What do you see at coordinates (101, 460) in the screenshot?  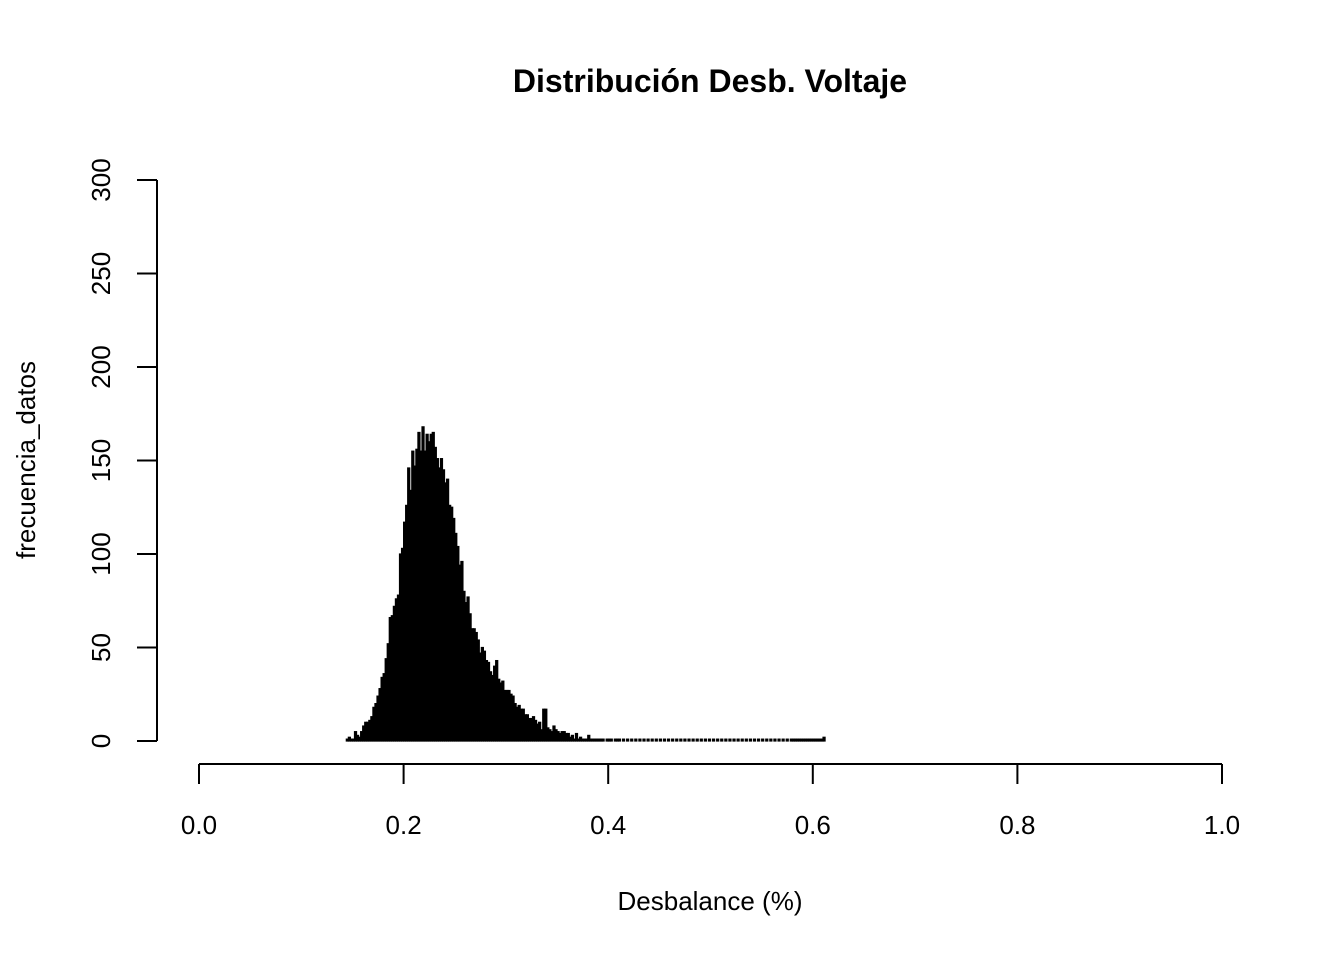 I see `y-tick-label: 150` at bounding box center [101, 460].